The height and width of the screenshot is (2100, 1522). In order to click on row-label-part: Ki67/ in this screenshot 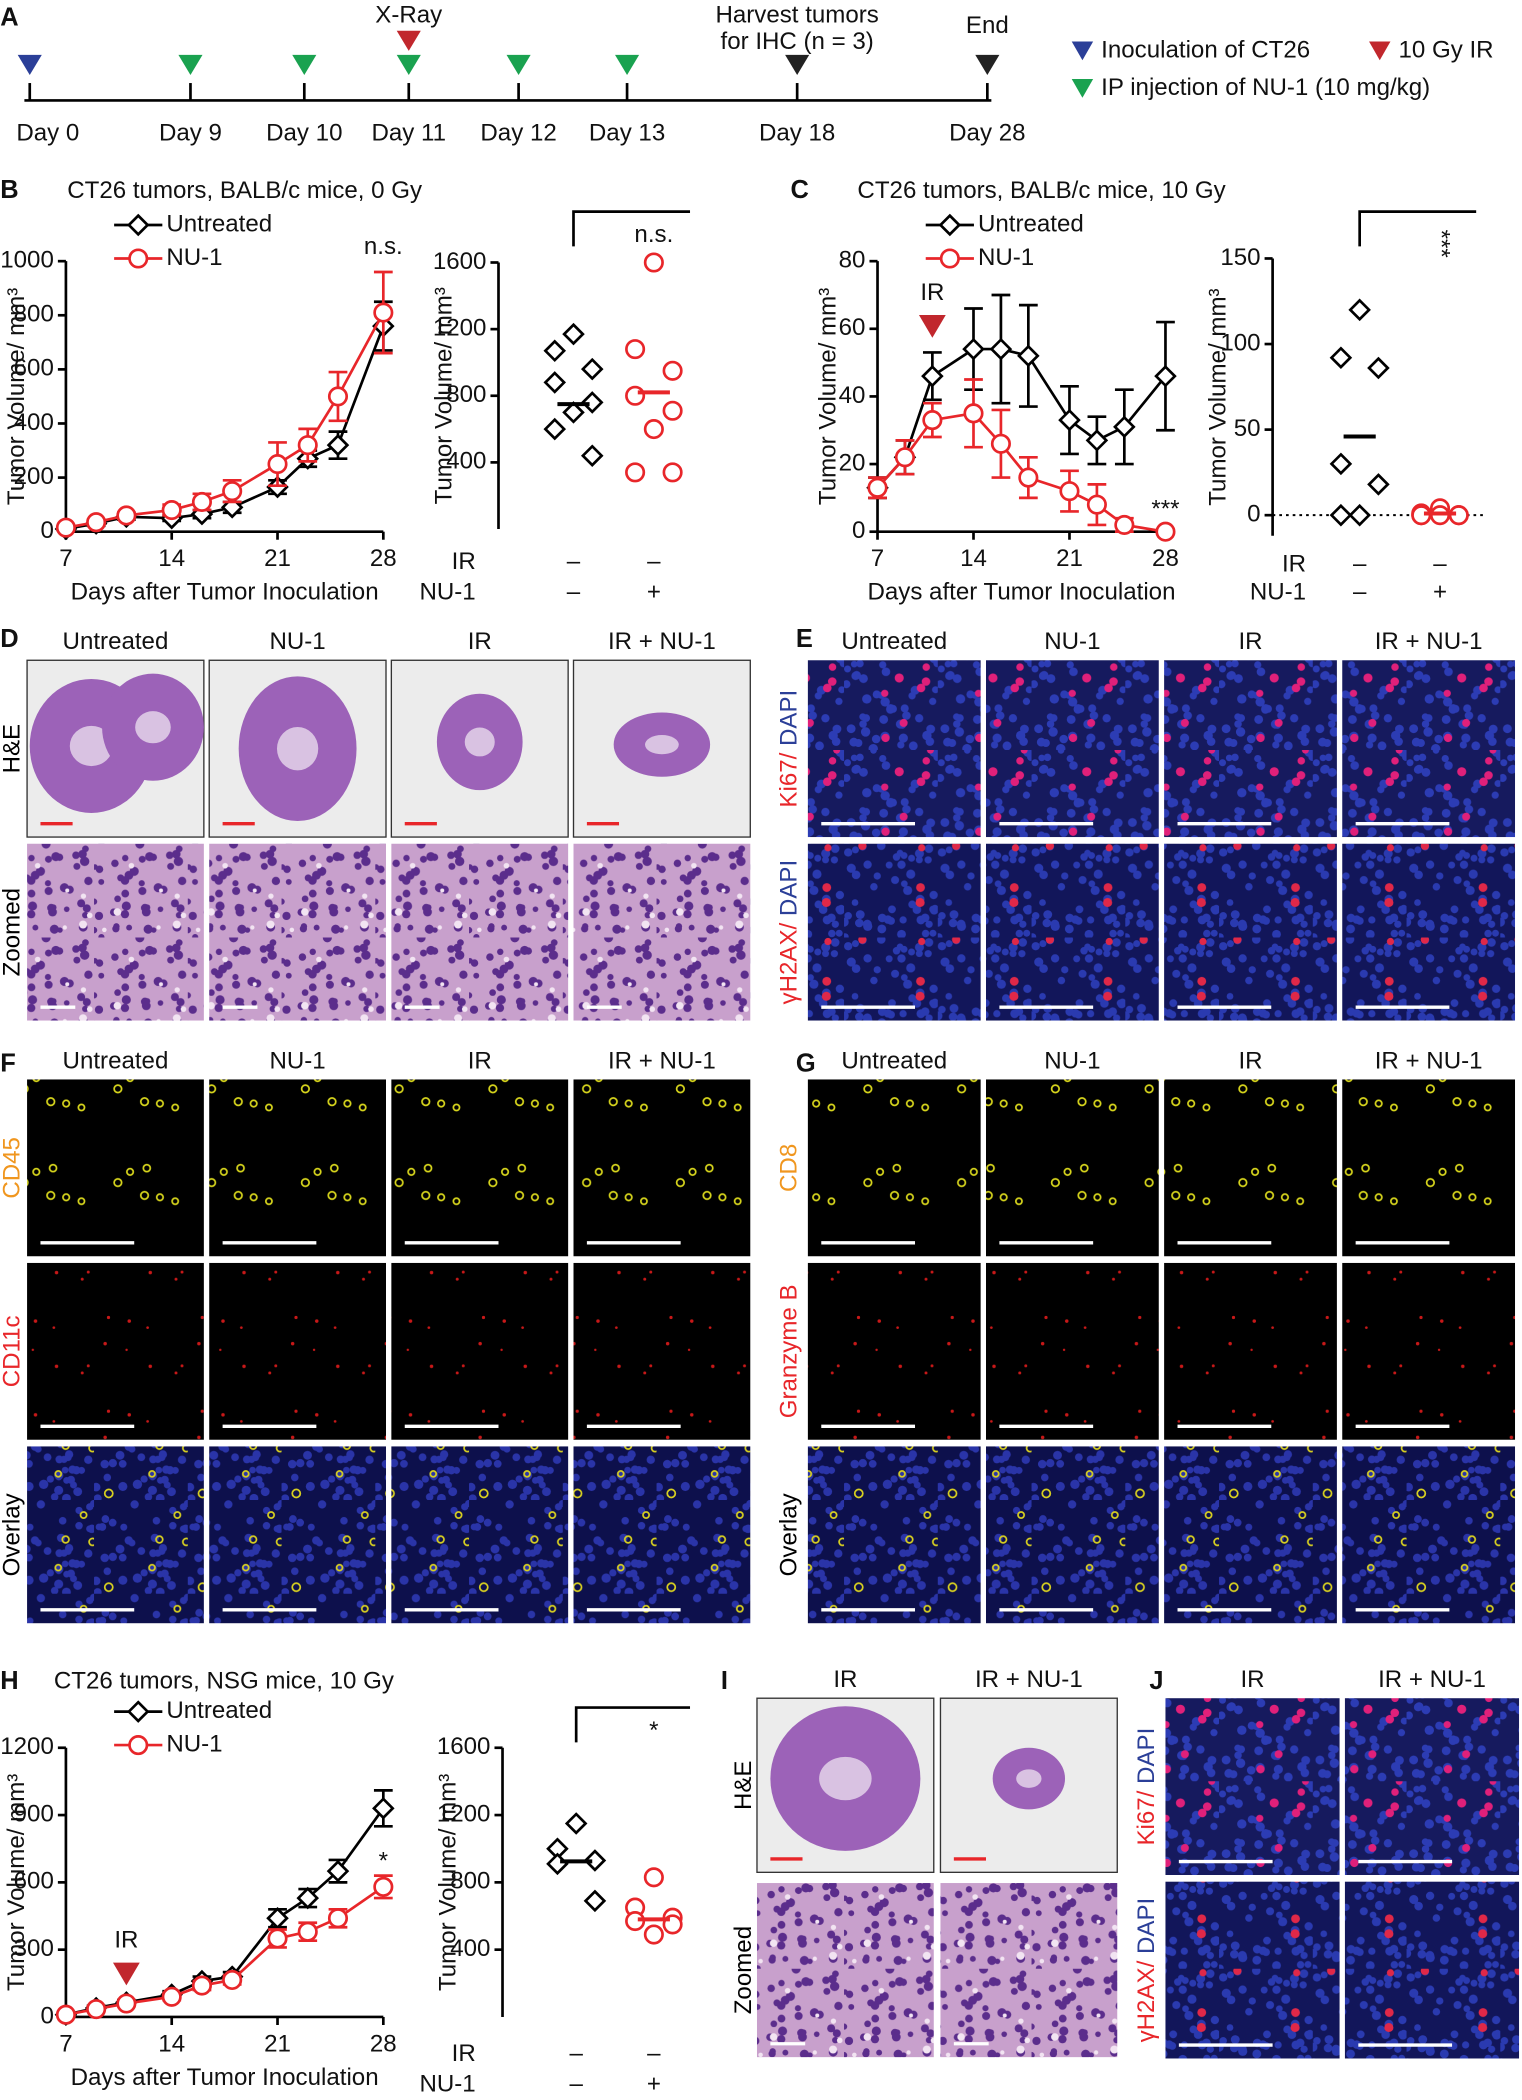, I will do `click(789, 779)`.